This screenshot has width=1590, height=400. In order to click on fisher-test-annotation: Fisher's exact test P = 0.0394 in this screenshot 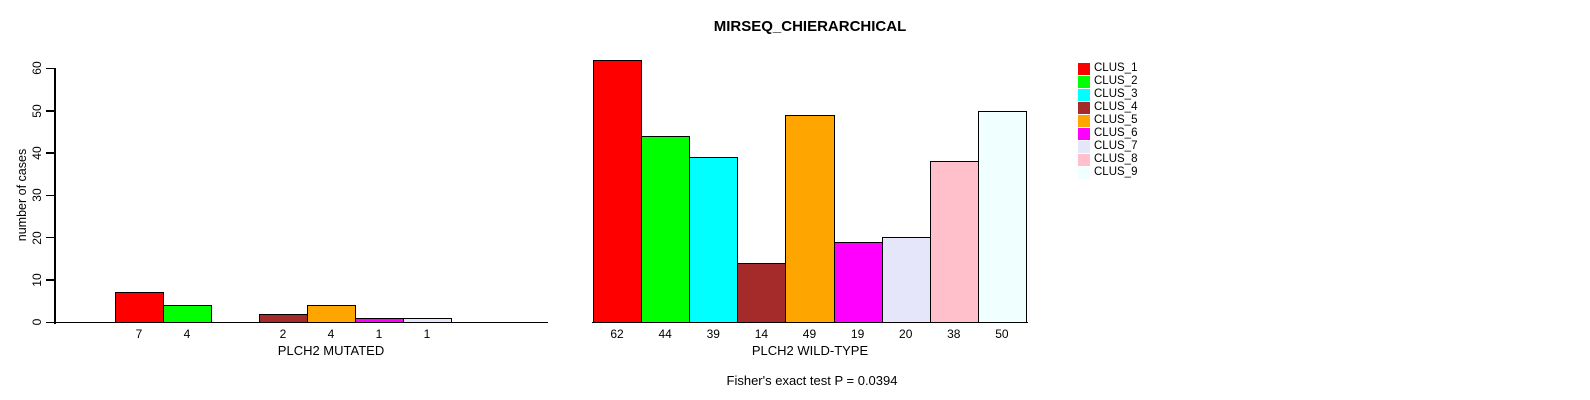, I will do `click(812, 380)`.